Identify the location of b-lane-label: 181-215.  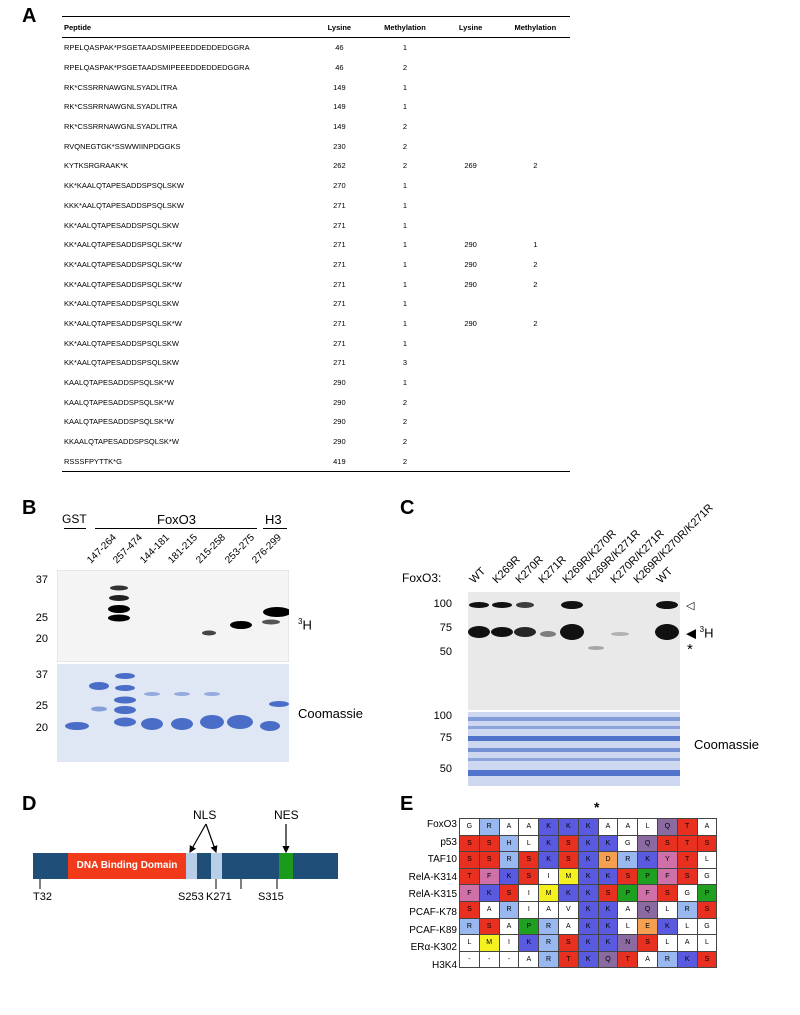
(183, 549).